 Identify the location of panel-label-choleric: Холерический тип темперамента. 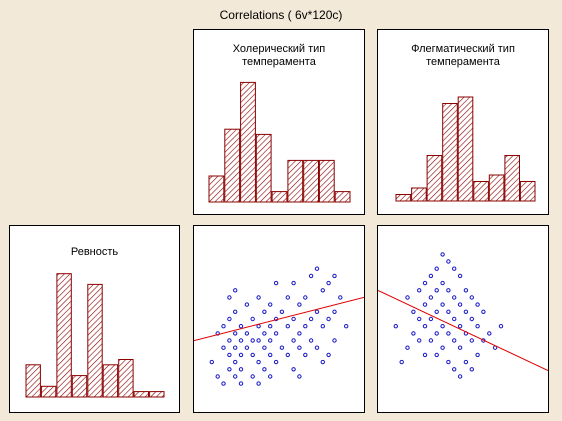
(279, 55).